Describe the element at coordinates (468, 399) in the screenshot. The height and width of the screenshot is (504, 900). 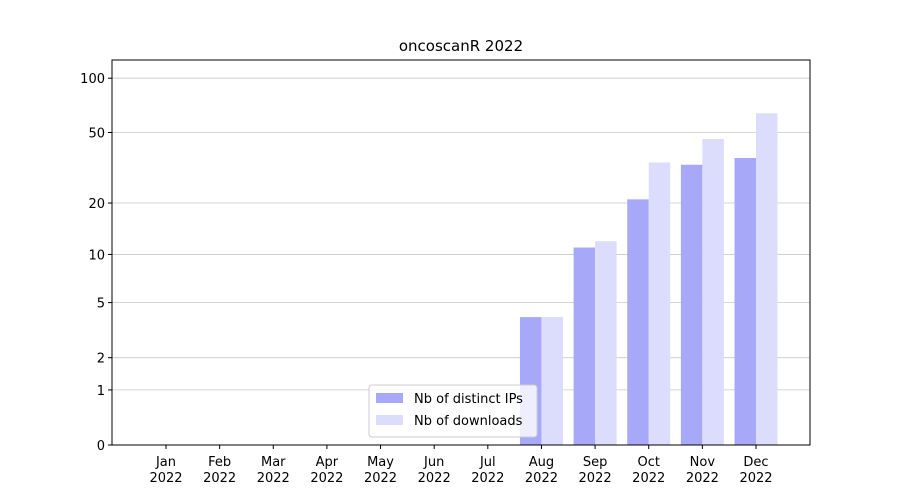
I see `legend-label: Nb of distinct IPs` at that location.